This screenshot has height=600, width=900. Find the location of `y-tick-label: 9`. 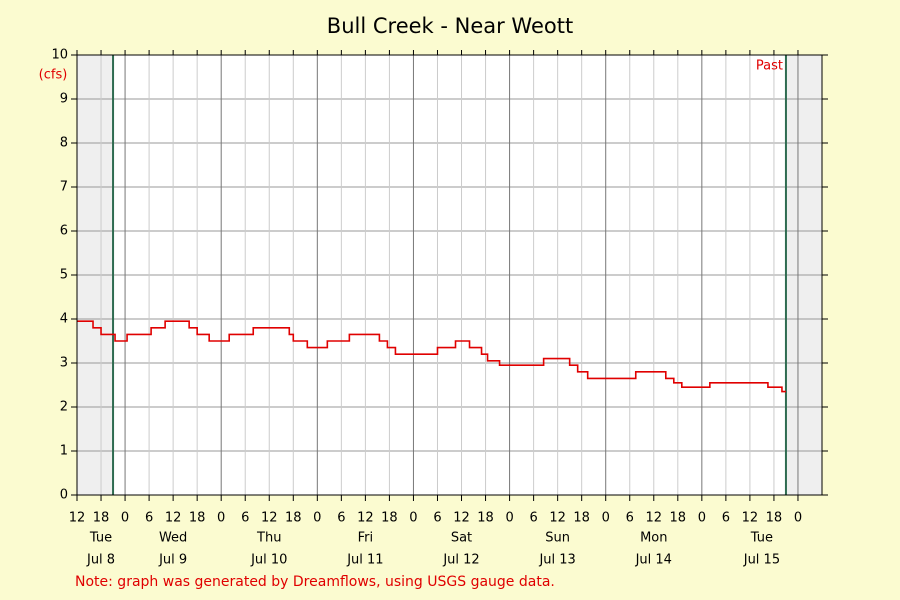

y-tick-label: 9 is located at coordinates (64, 99).